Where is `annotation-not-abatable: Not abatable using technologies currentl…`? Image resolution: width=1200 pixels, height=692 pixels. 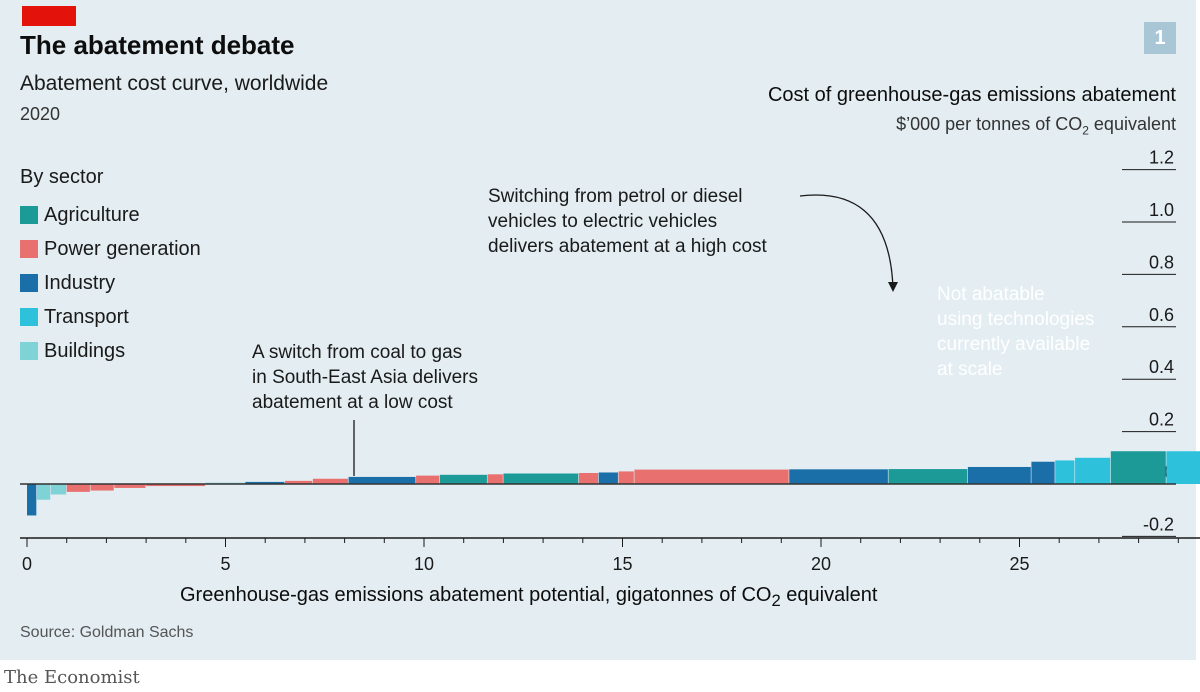
annotation-not-abatable: Not abatable using technologies currentl… is located at coordinates (1016, 332).